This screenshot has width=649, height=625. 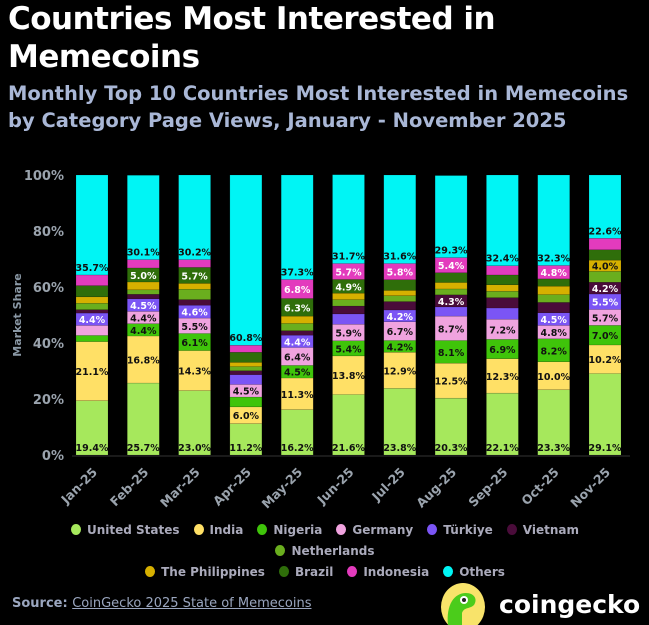 I want to click on x-tick-label: Jul-25, so click(x=388, y=485).